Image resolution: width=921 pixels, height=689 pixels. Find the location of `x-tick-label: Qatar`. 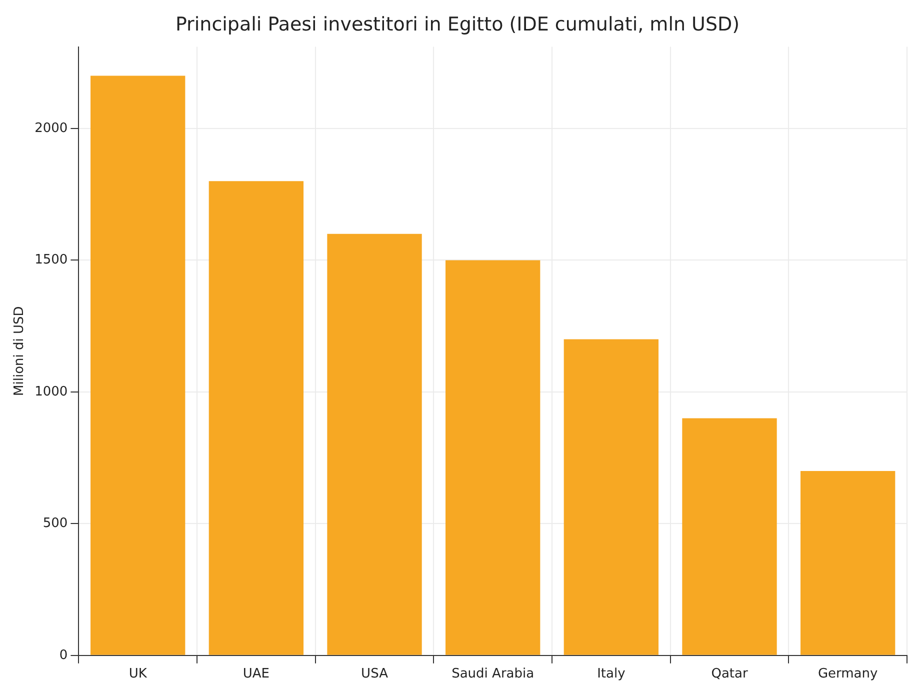

x-tick-label: Qatar is located at coordinates (729, 674).